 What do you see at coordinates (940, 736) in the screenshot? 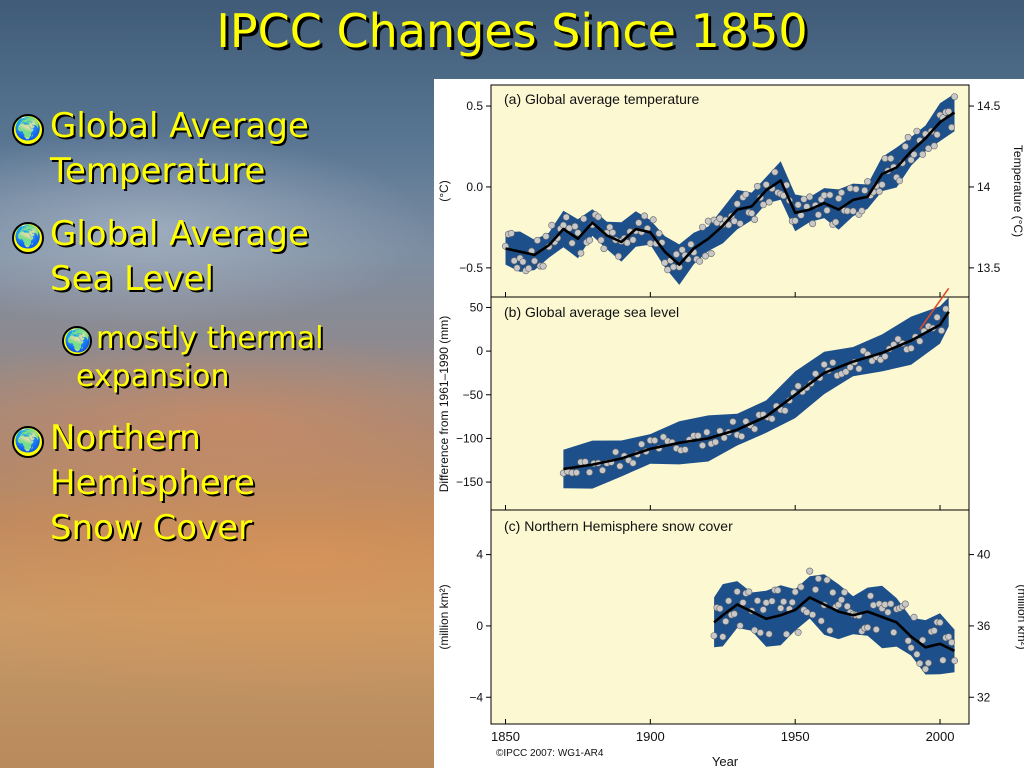
I see `x-tick-label: 2000` at bounding box center [940, 736].